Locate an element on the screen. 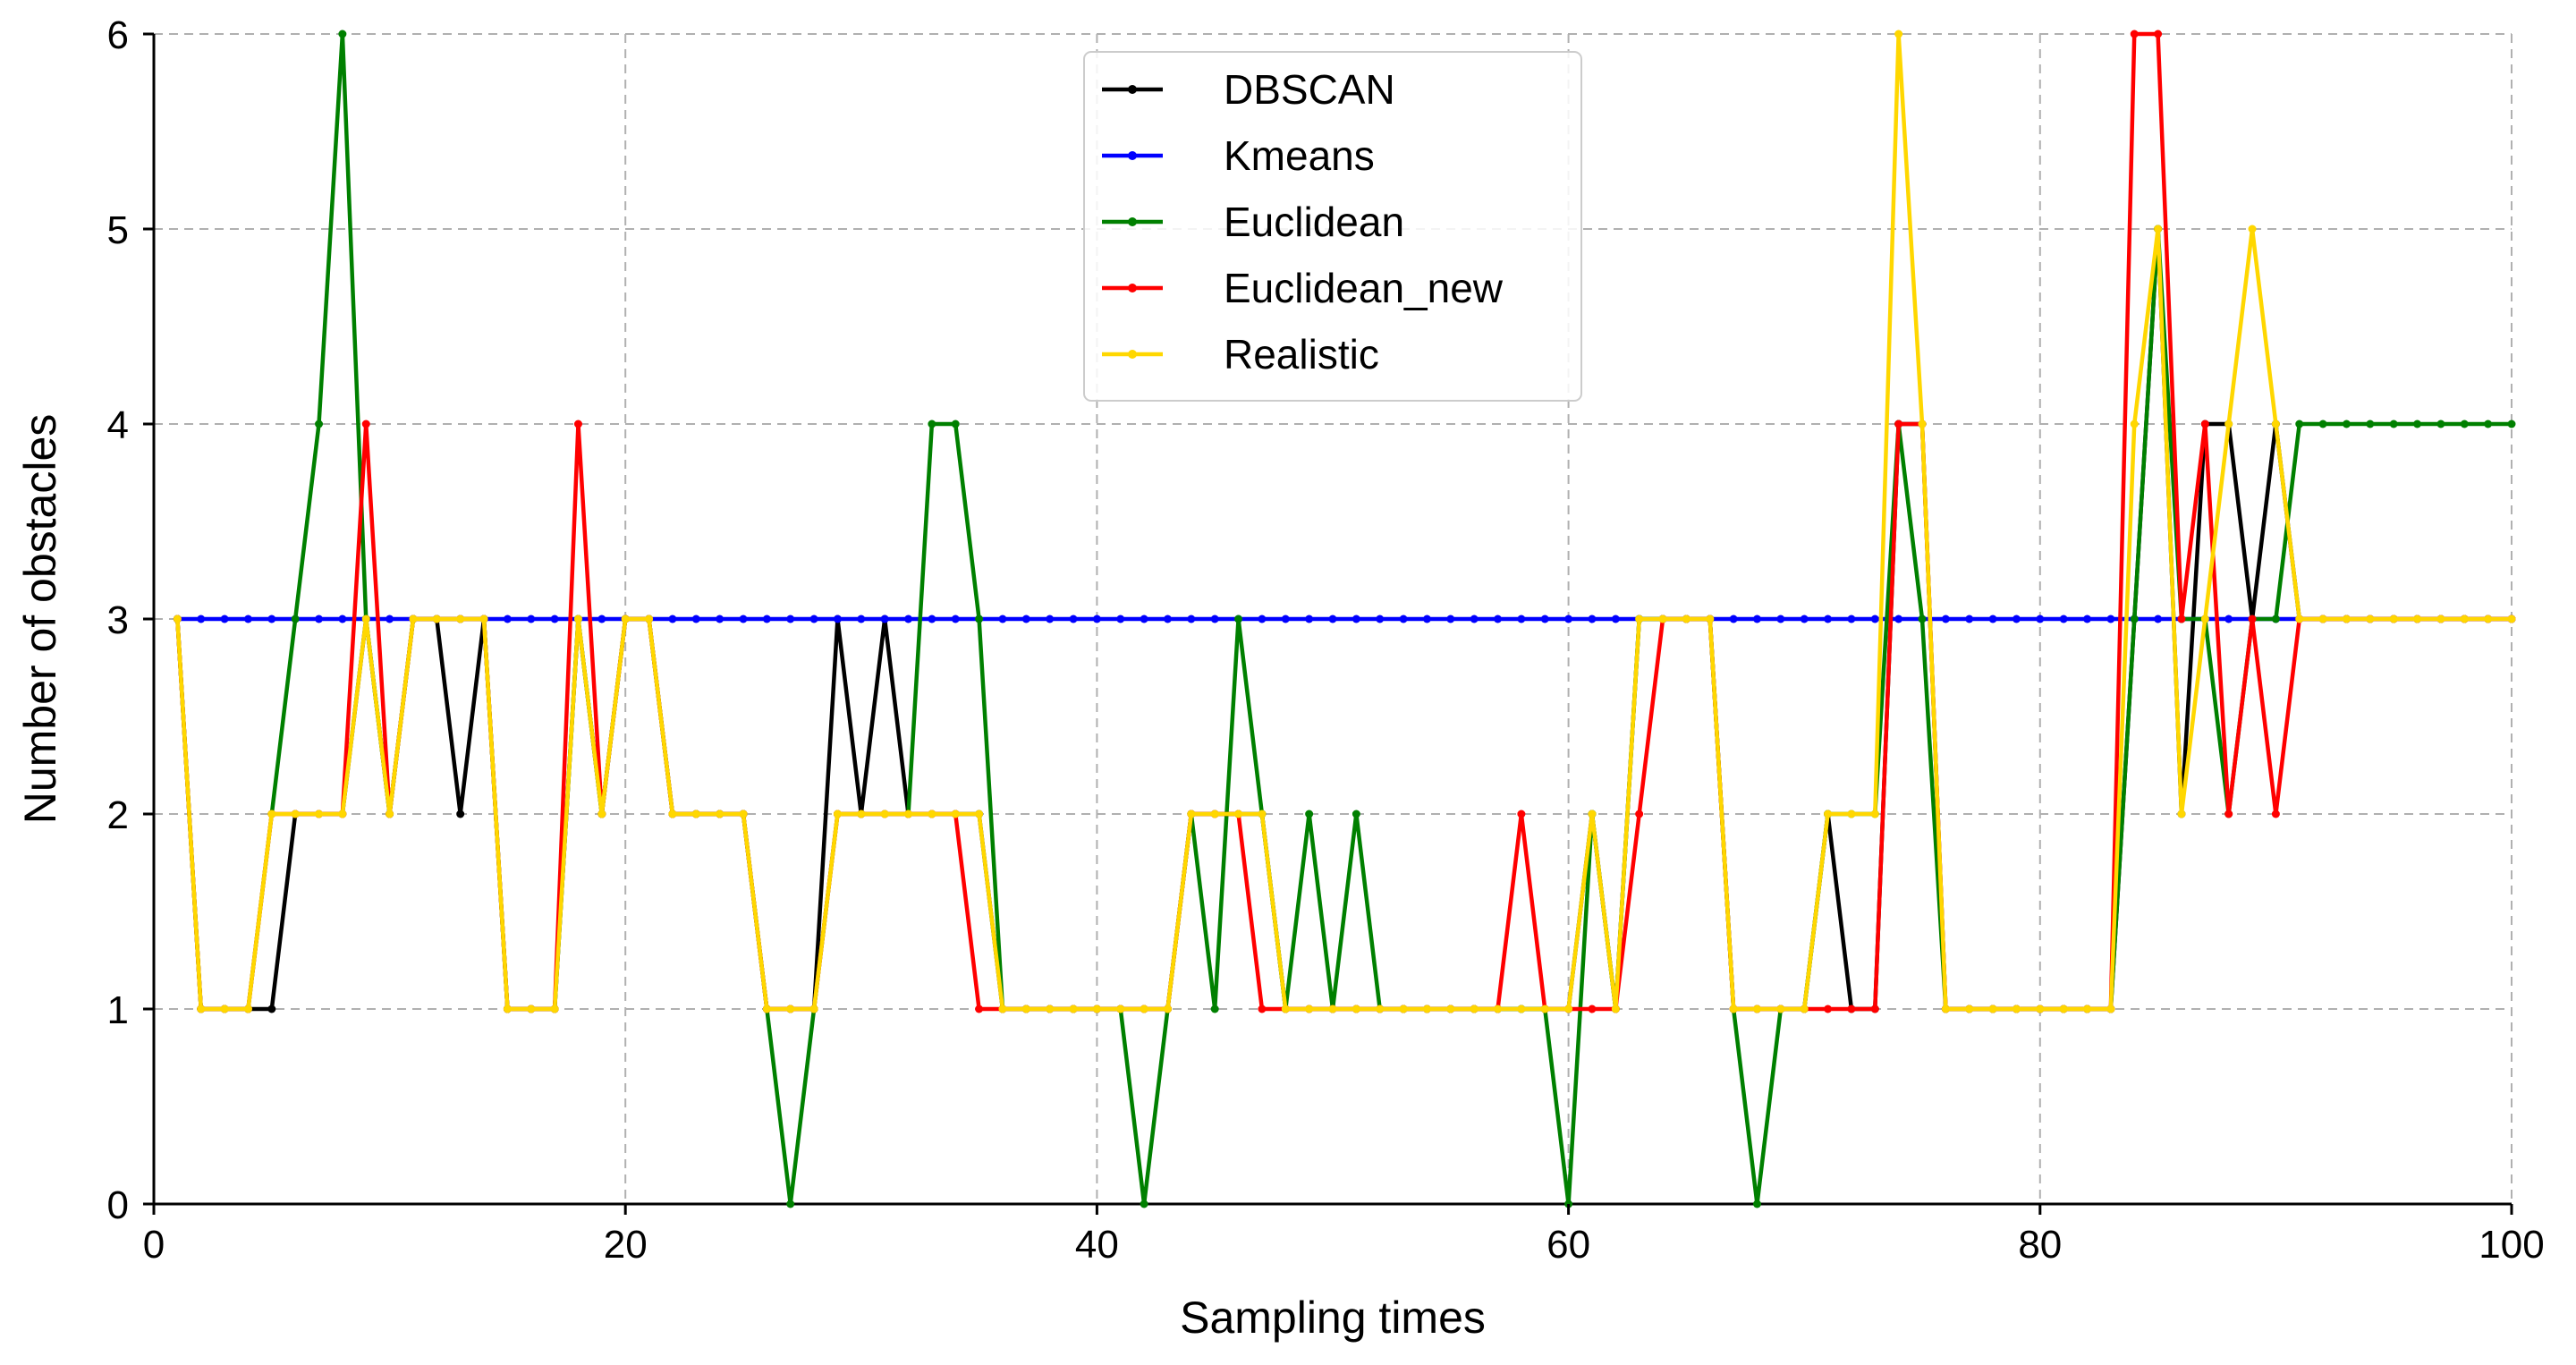  legend-item: Kmeans is located at coordinates (1238, 155).